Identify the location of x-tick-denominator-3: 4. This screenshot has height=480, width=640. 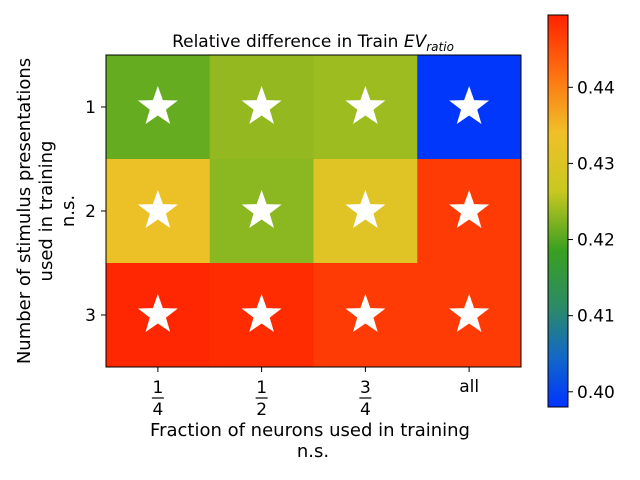
(365, 410).